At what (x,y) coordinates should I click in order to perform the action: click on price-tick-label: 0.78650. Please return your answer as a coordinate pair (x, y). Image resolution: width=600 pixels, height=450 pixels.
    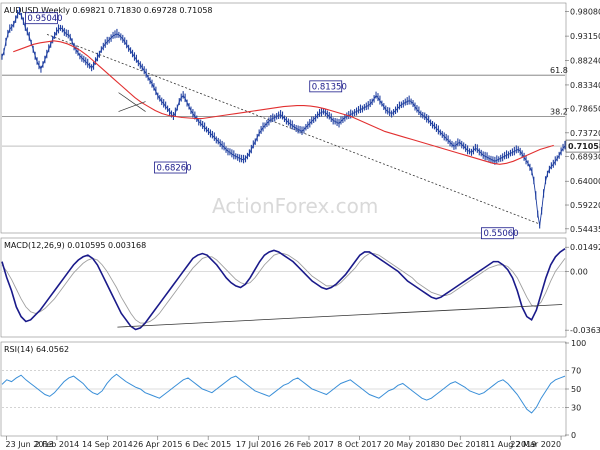
    Looking at the image, I should click on (585, 108).